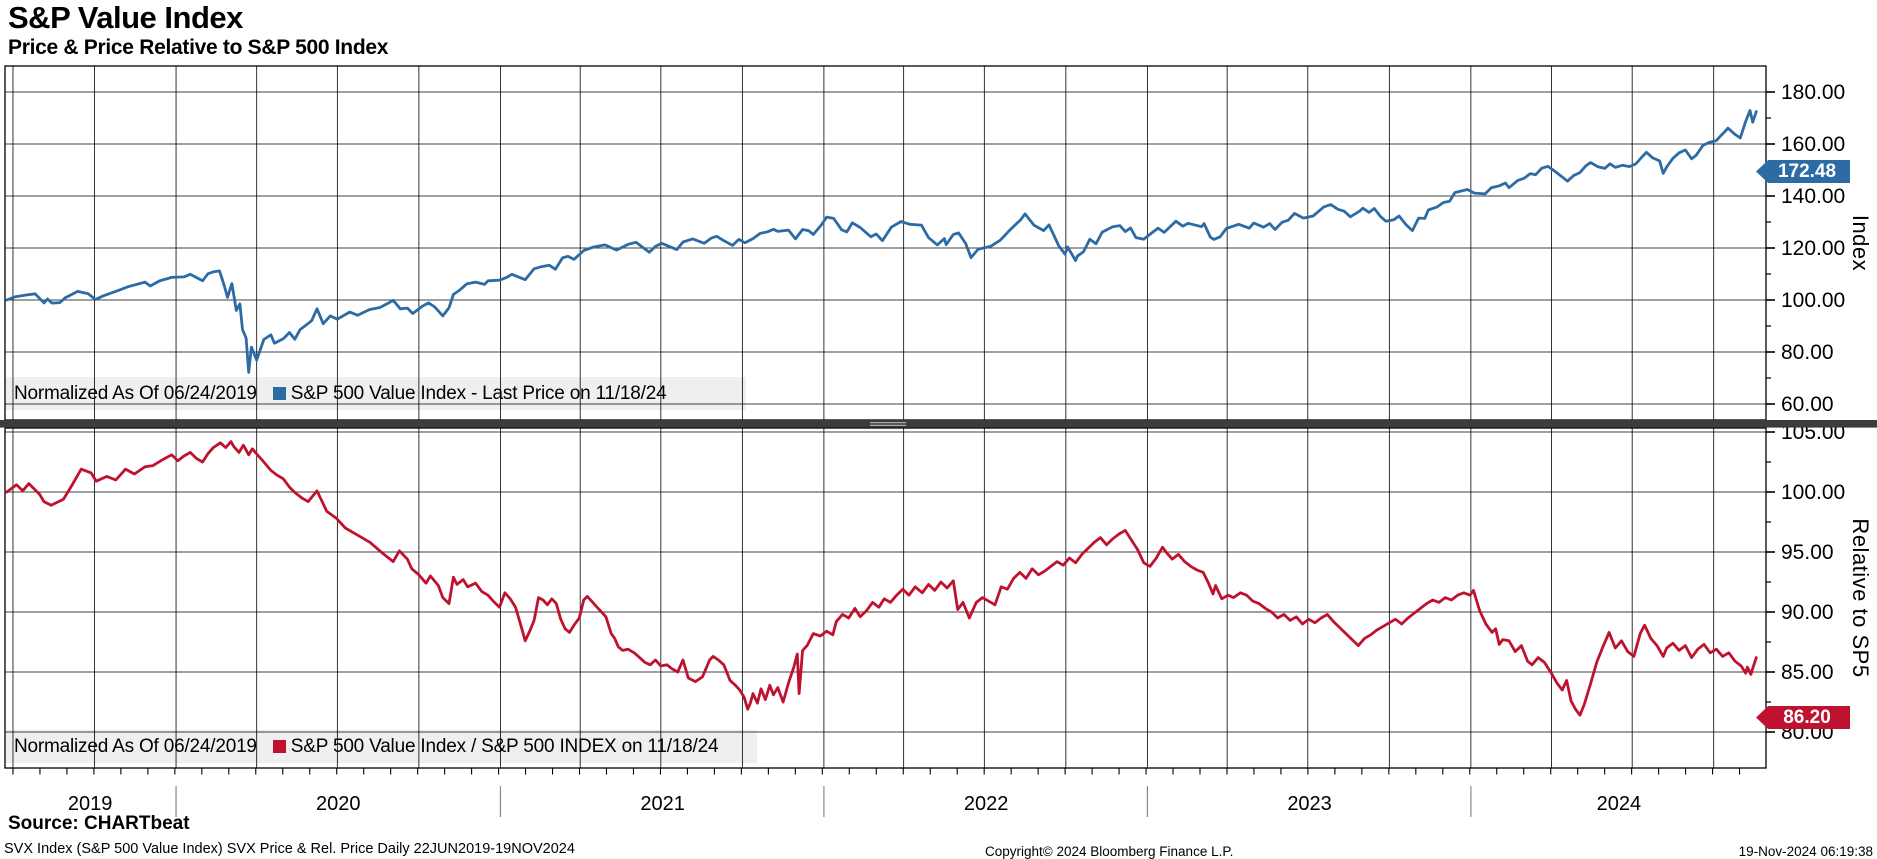 This screenshot has height=859, width=1877. Describe the element at coordinates (986, 804) in the screenshot. I see `x-axis-year-2022: 2022` at that location.